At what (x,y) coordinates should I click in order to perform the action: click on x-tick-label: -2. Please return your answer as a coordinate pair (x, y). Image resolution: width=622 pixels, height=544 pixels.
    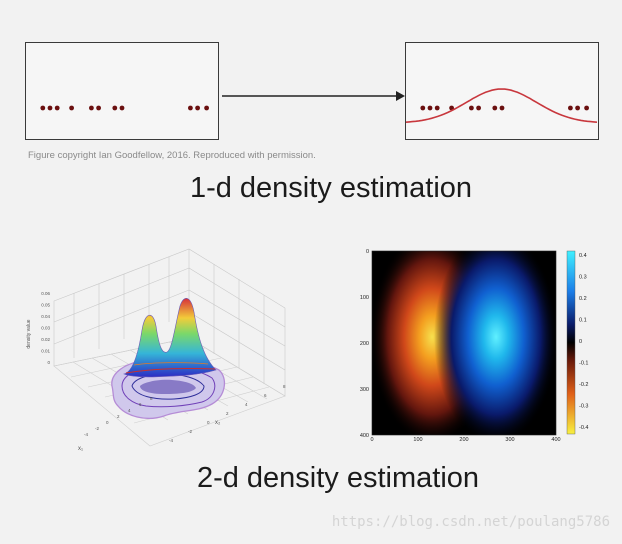
    Looking at the image, I should click on (97, 428).